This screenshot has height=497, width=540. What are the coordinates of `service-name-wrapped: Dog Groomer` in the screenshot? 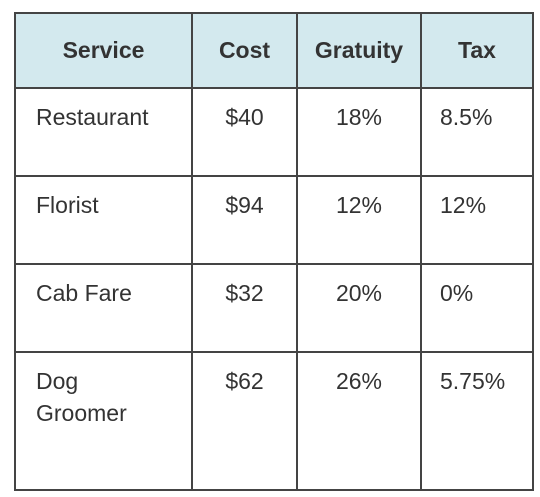 It's located at (81, 397).